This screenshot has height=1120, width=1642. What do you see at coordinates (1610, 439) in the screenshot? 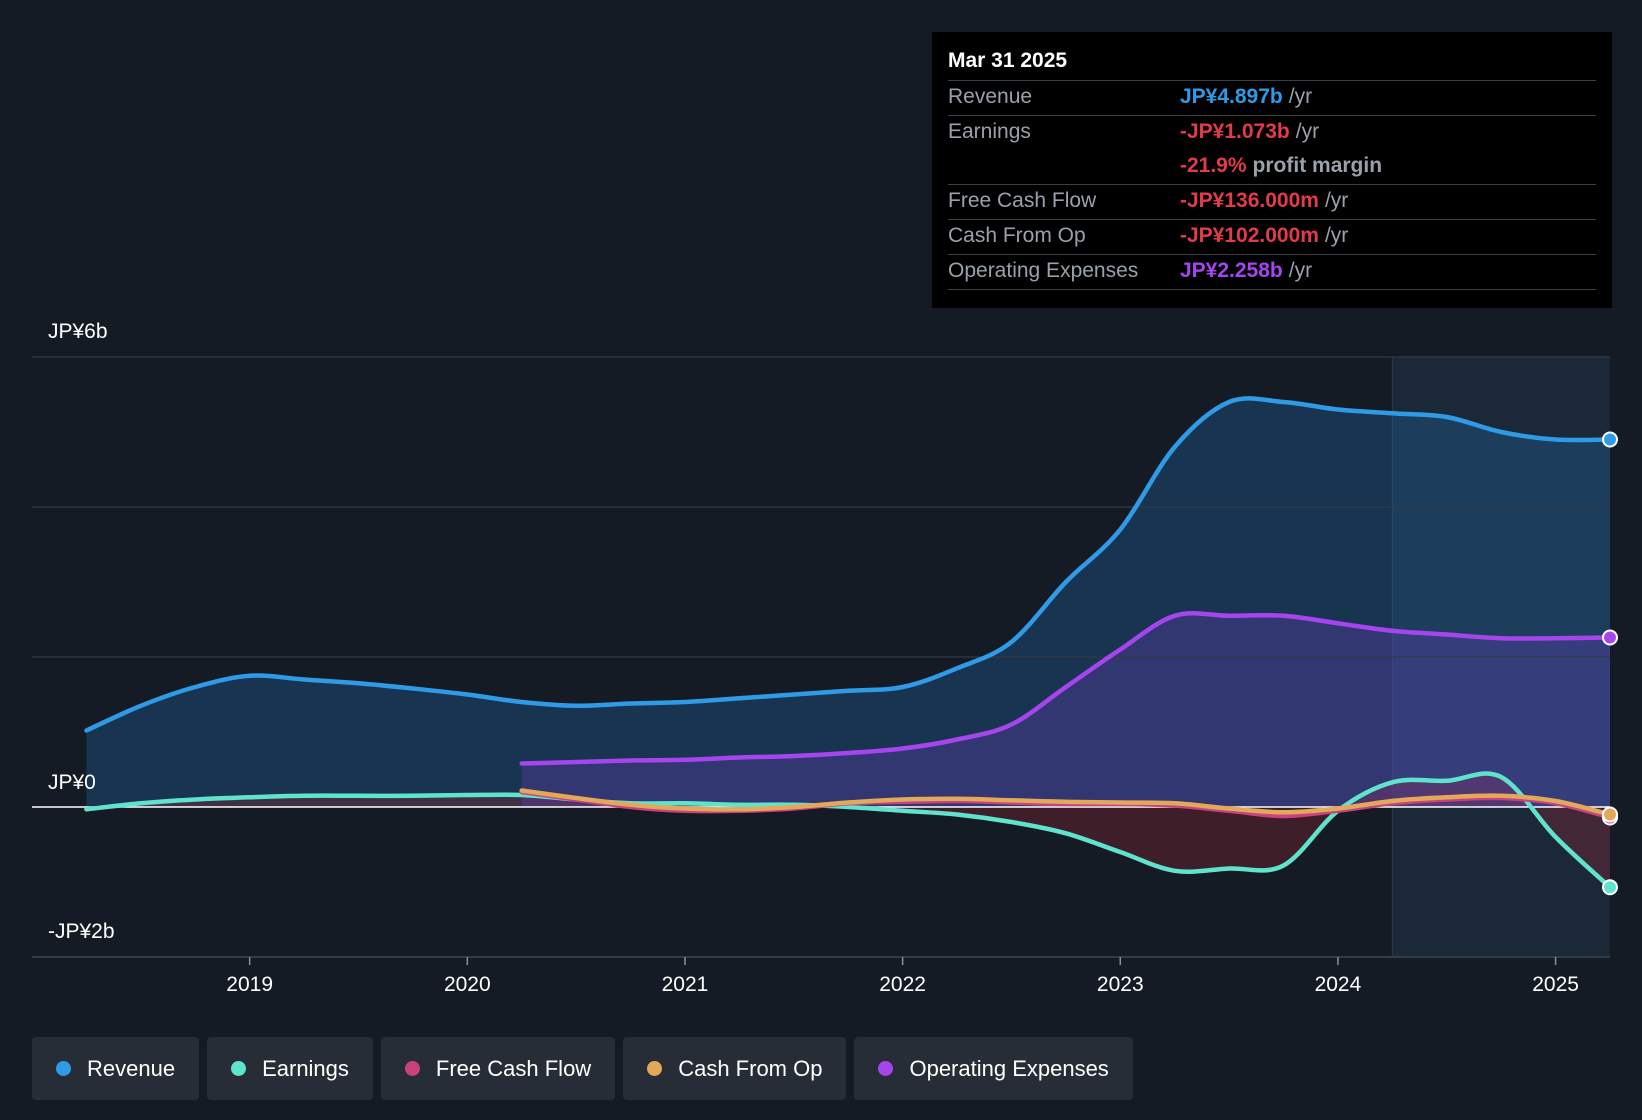
I see `end-marker-revenue` at bounding box center [1610, 439].